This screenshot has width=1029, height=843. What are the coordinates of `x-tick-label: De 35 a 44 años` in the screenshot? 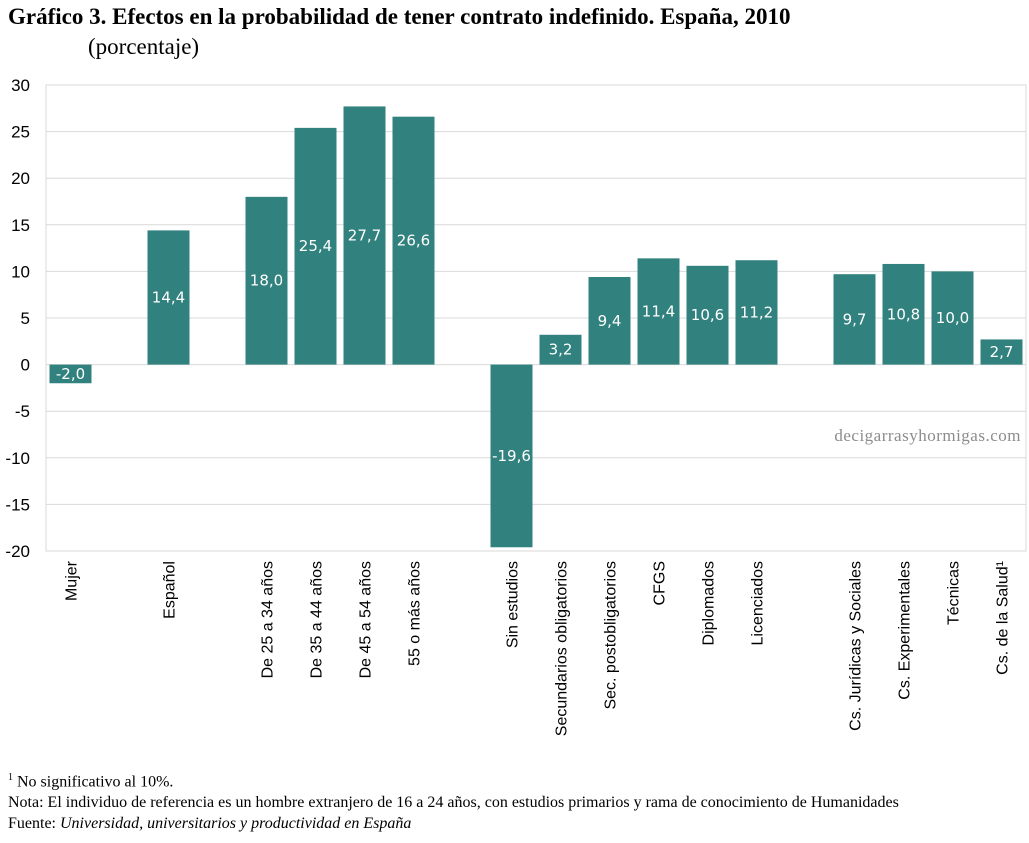 It's located at (317, 619).